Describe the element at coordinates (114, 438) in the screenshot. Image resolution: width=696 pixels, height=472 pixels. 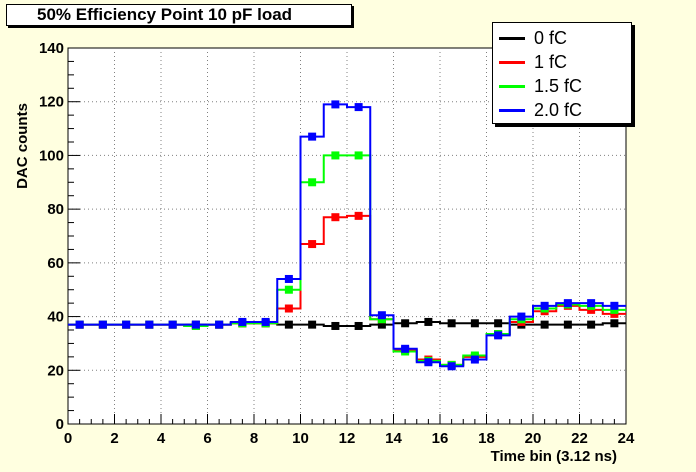
I see `x-tick-label: 2` at that location.